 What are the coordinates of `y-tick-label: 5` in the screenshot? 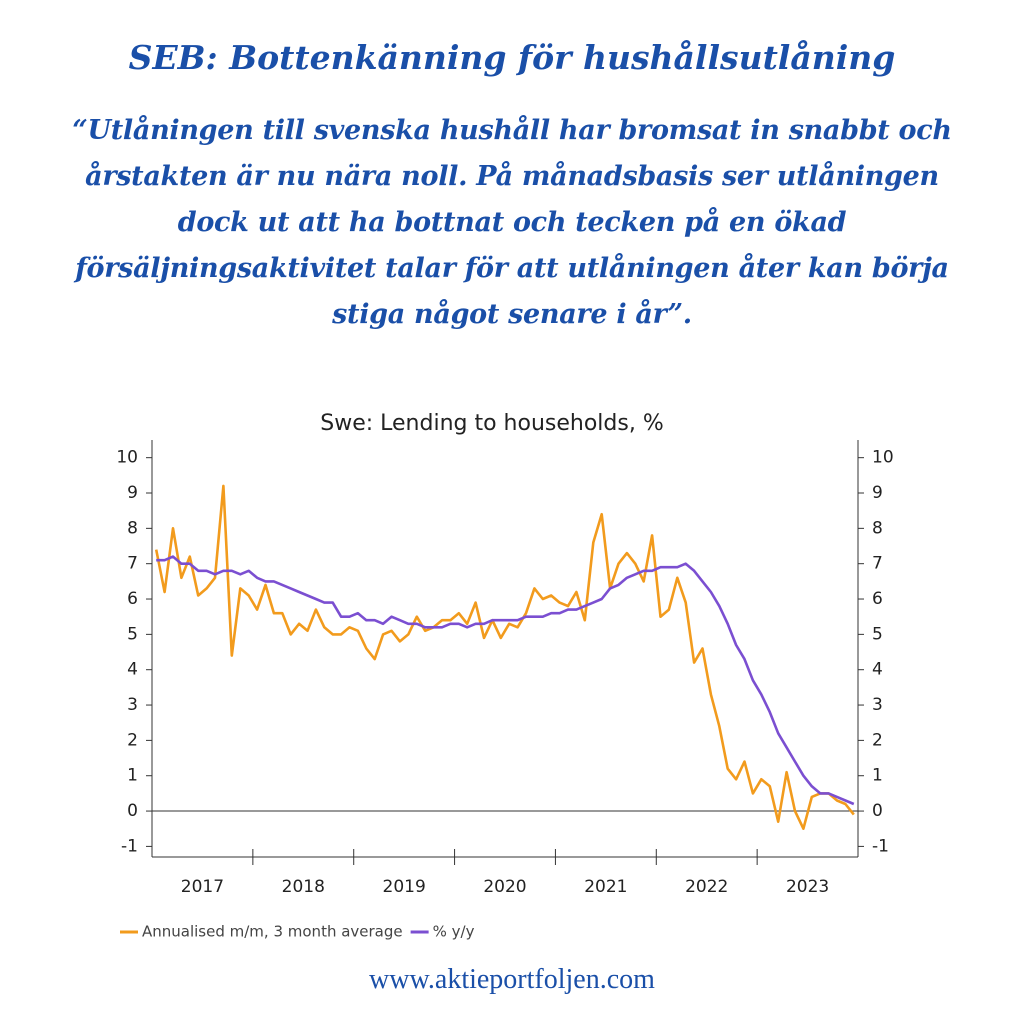 It's located at (132, 634).